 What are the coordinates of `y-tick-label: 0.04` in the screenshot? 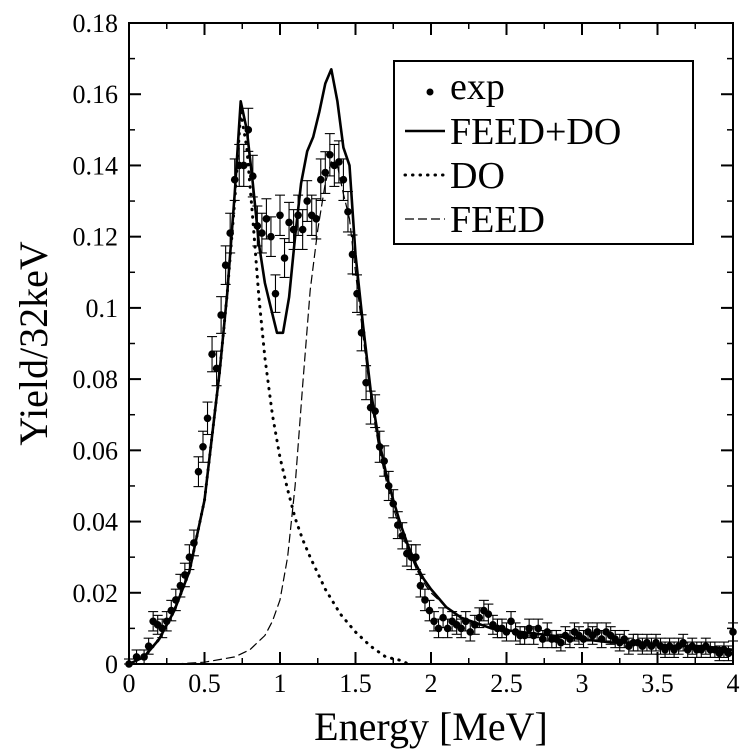 It's located at (96, 522).